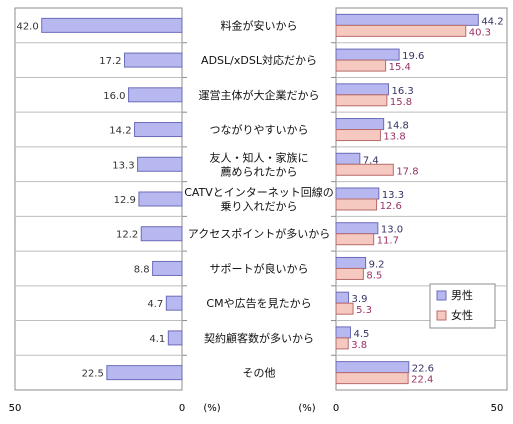  What do you see at coordinates (374, 275) in the screenshot?
I see `right-bar-value-label: 8.5` at bounding box center [374, 275].